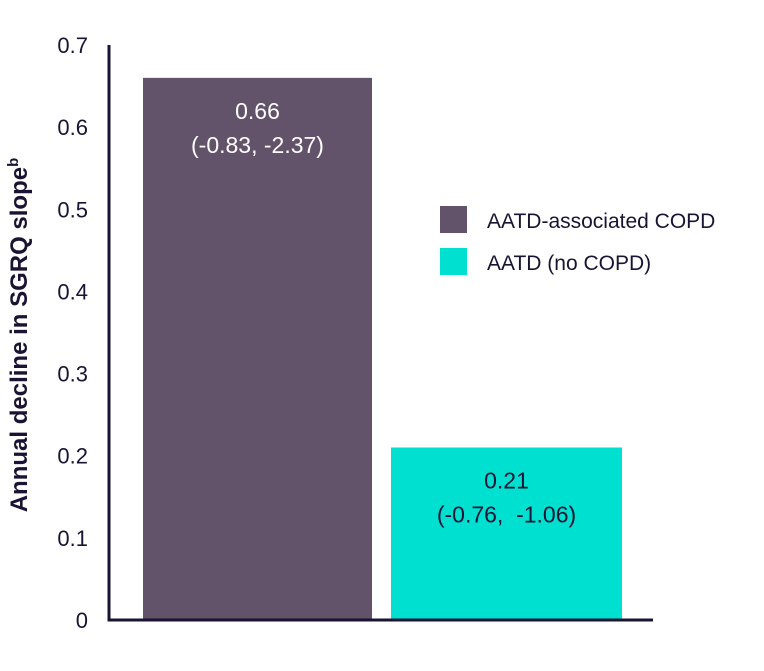 The height and width of the screenshot is (671, 764). I want to click on y-tick-label: 0.2, so click(72, 456).